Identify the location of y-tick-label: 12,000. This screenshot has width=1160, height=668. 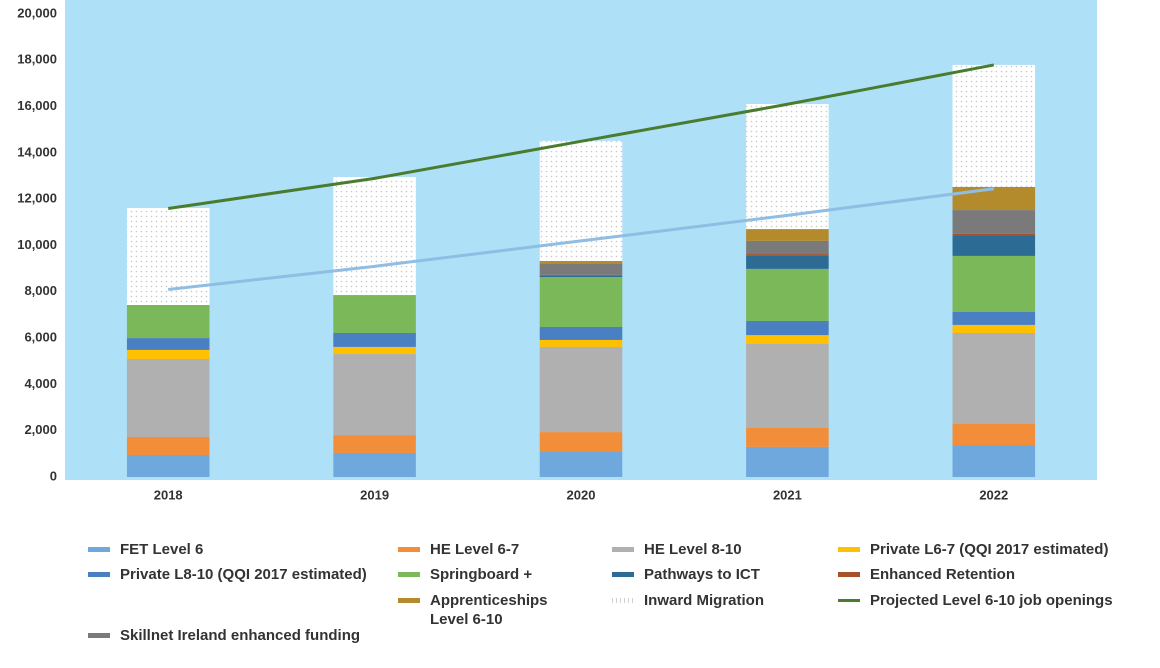
(37, 198).